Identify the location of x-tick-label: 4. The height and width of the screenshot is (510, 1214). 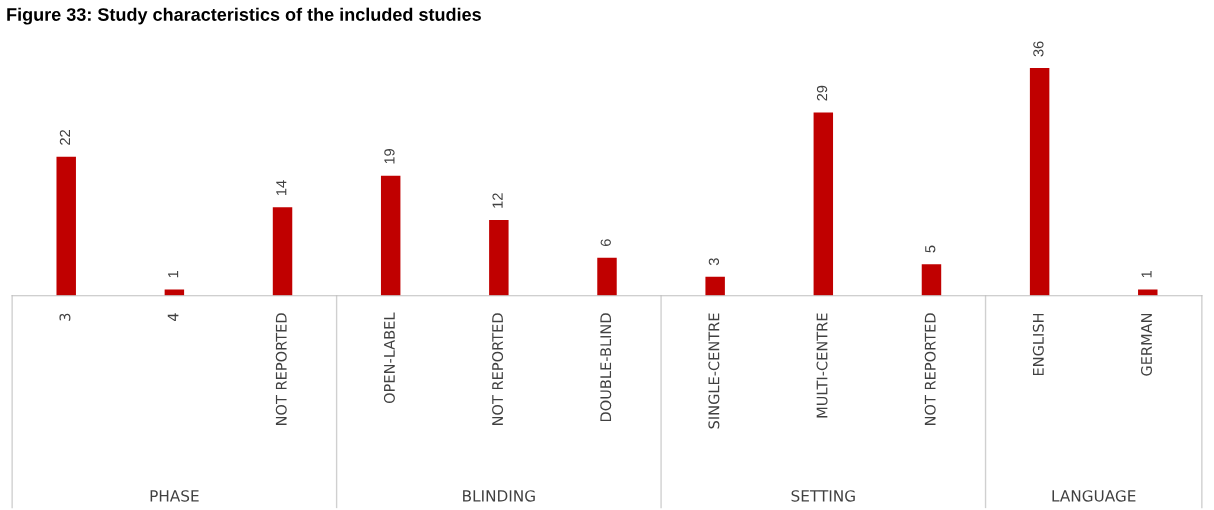
(173, 317).